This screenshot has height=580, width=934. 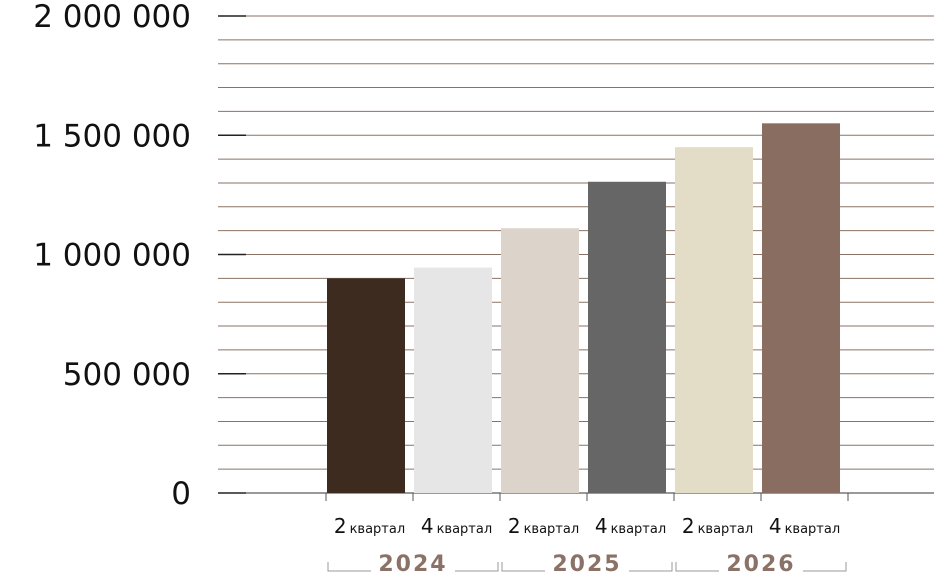 I want to click on bar-4-kvartal-2024, so click(x=453, y=380).